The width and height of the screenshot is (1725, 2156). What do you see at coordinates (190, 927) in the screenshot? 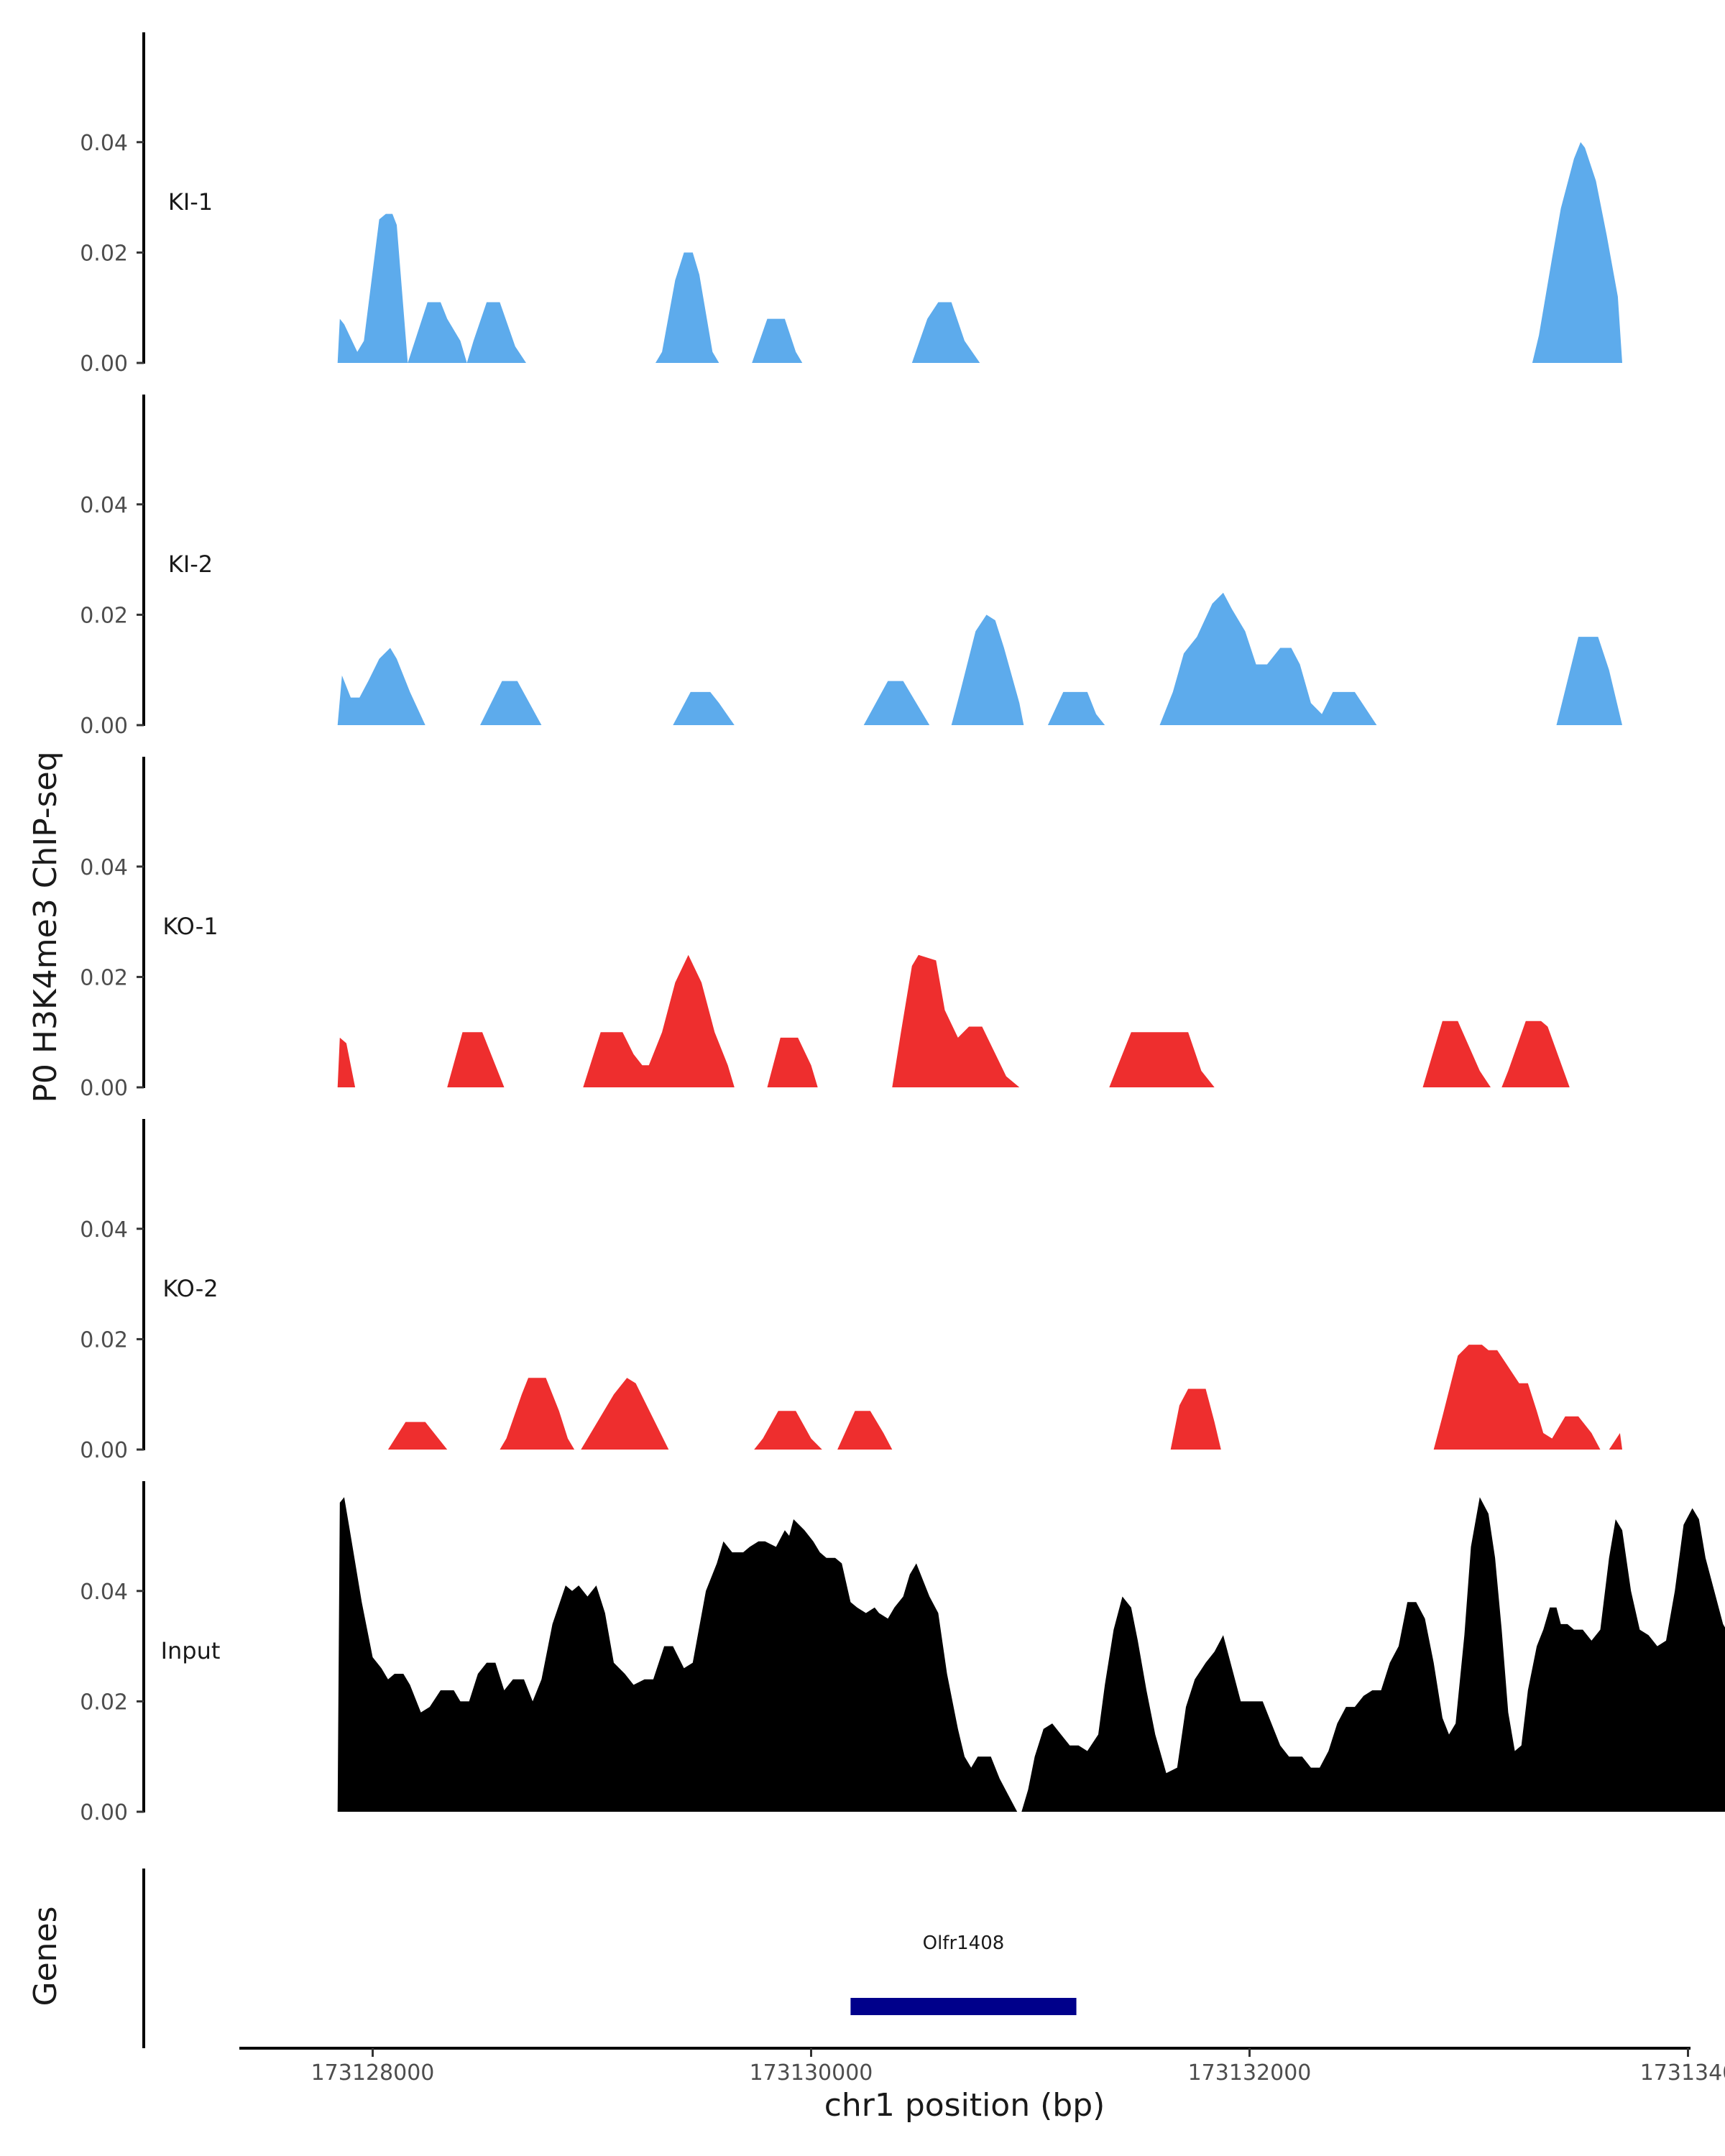
I see `track-label-ko-1: KO-1` at bounding box center [190, 927].